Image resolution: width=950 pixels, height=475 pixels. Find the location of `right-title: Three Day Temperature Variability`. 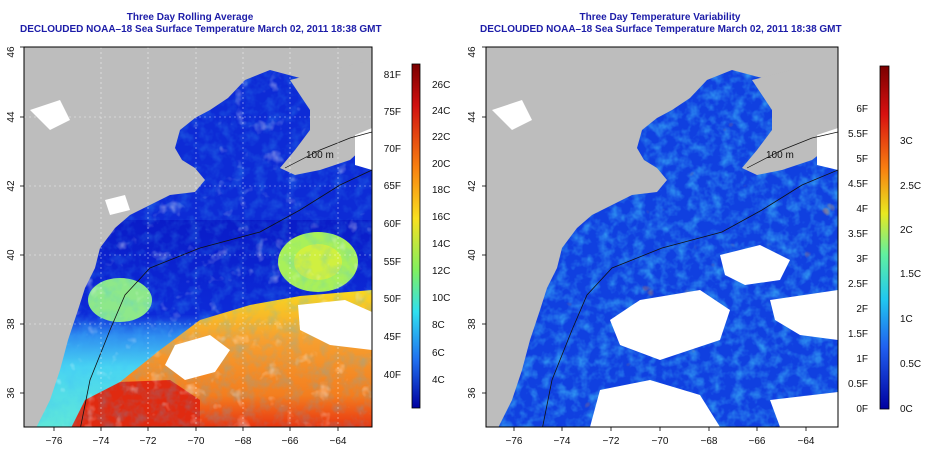

right-title: Three Day Temperature Variability is located at coordinates (660, 17).